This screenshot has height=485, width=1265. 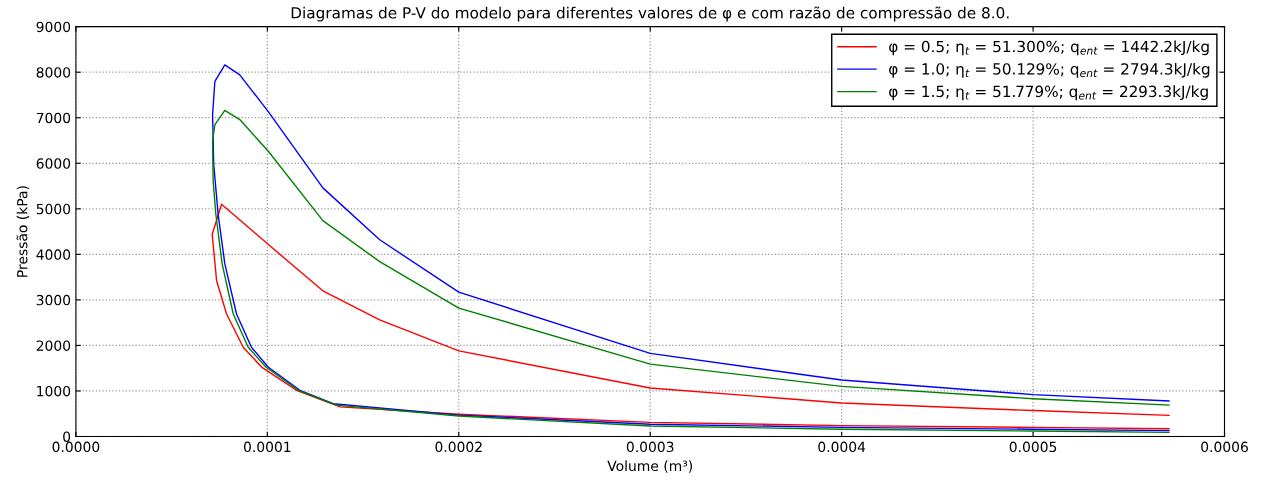 What do you see at coordinates (842, 447) in the screenshot?
I see `x-tick-label: 0.0004` at bounding box center [842, 447].